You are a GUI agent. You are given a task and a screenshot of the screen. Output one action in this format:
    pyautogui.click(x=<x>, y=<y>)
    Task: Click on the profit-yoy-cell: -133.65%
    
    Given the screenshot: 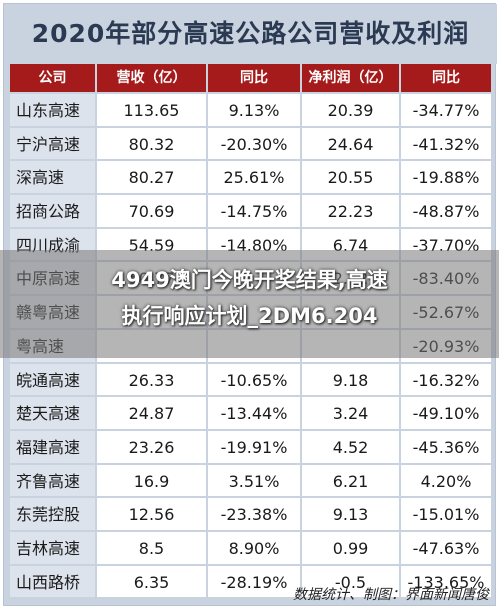 What is the action you would take?
    pyautogui.click(x=446, y=582)
    